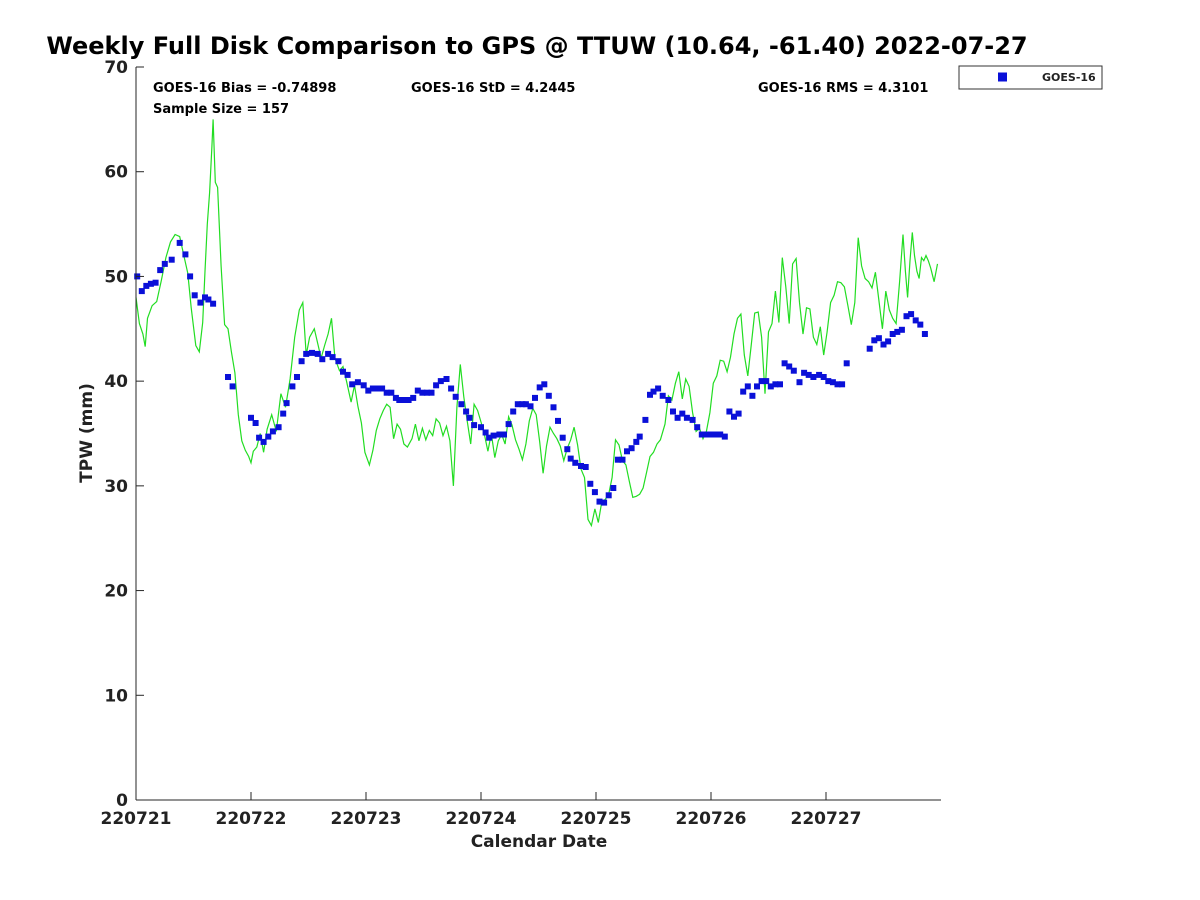 The height and width of the screenshot is (900, 1200). What do you see at coordinates (116, 592) in the screenshot?
I see `y-tick-label: 20` at bounding box center [116, 592].